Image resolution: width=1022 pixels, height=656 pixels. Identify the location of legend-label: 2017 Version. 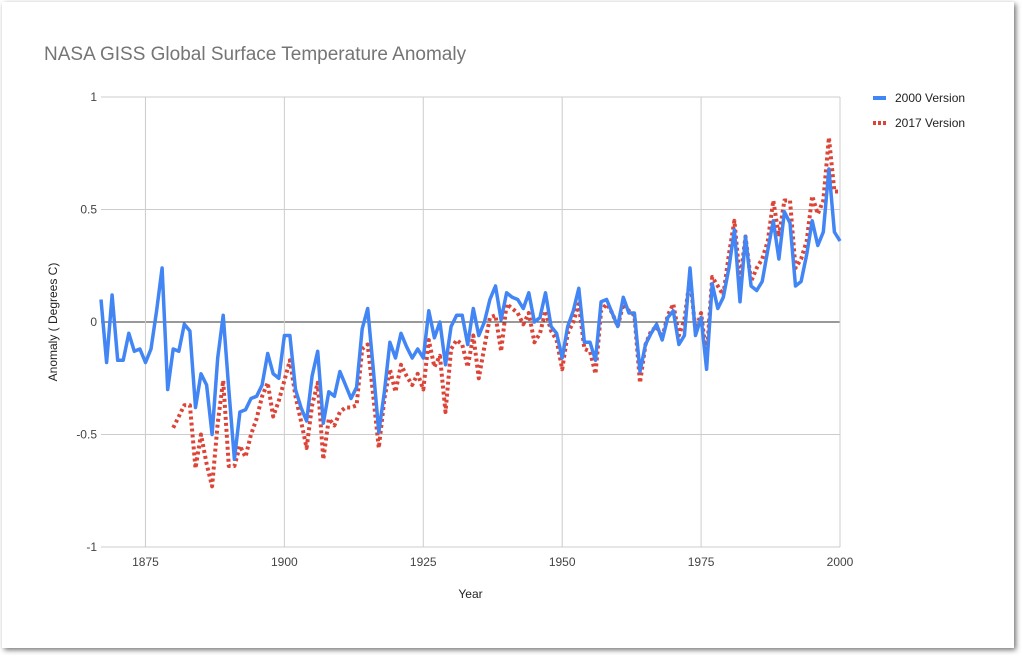
(930, 123).